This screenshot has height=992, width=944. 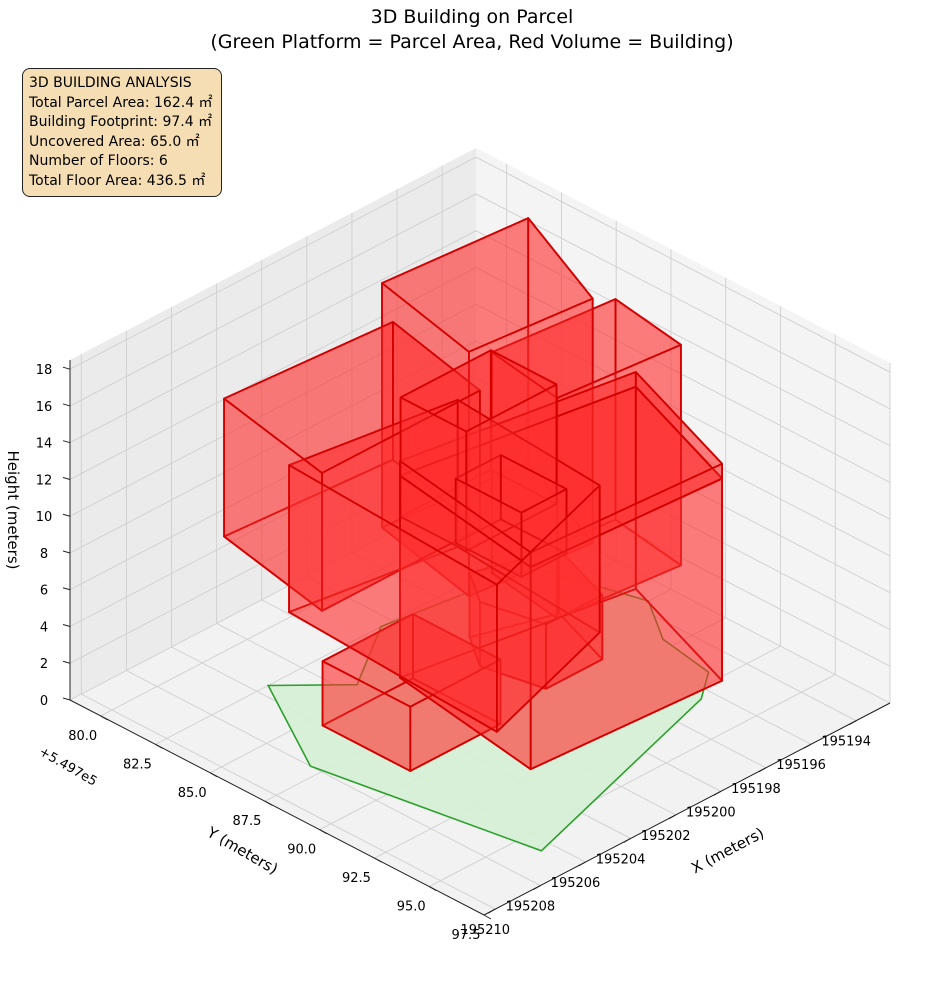 What do you see at coordinates (44, 480) in the screenshot?
I see `z-tick-label: 12` at bounding box center [44, 480].